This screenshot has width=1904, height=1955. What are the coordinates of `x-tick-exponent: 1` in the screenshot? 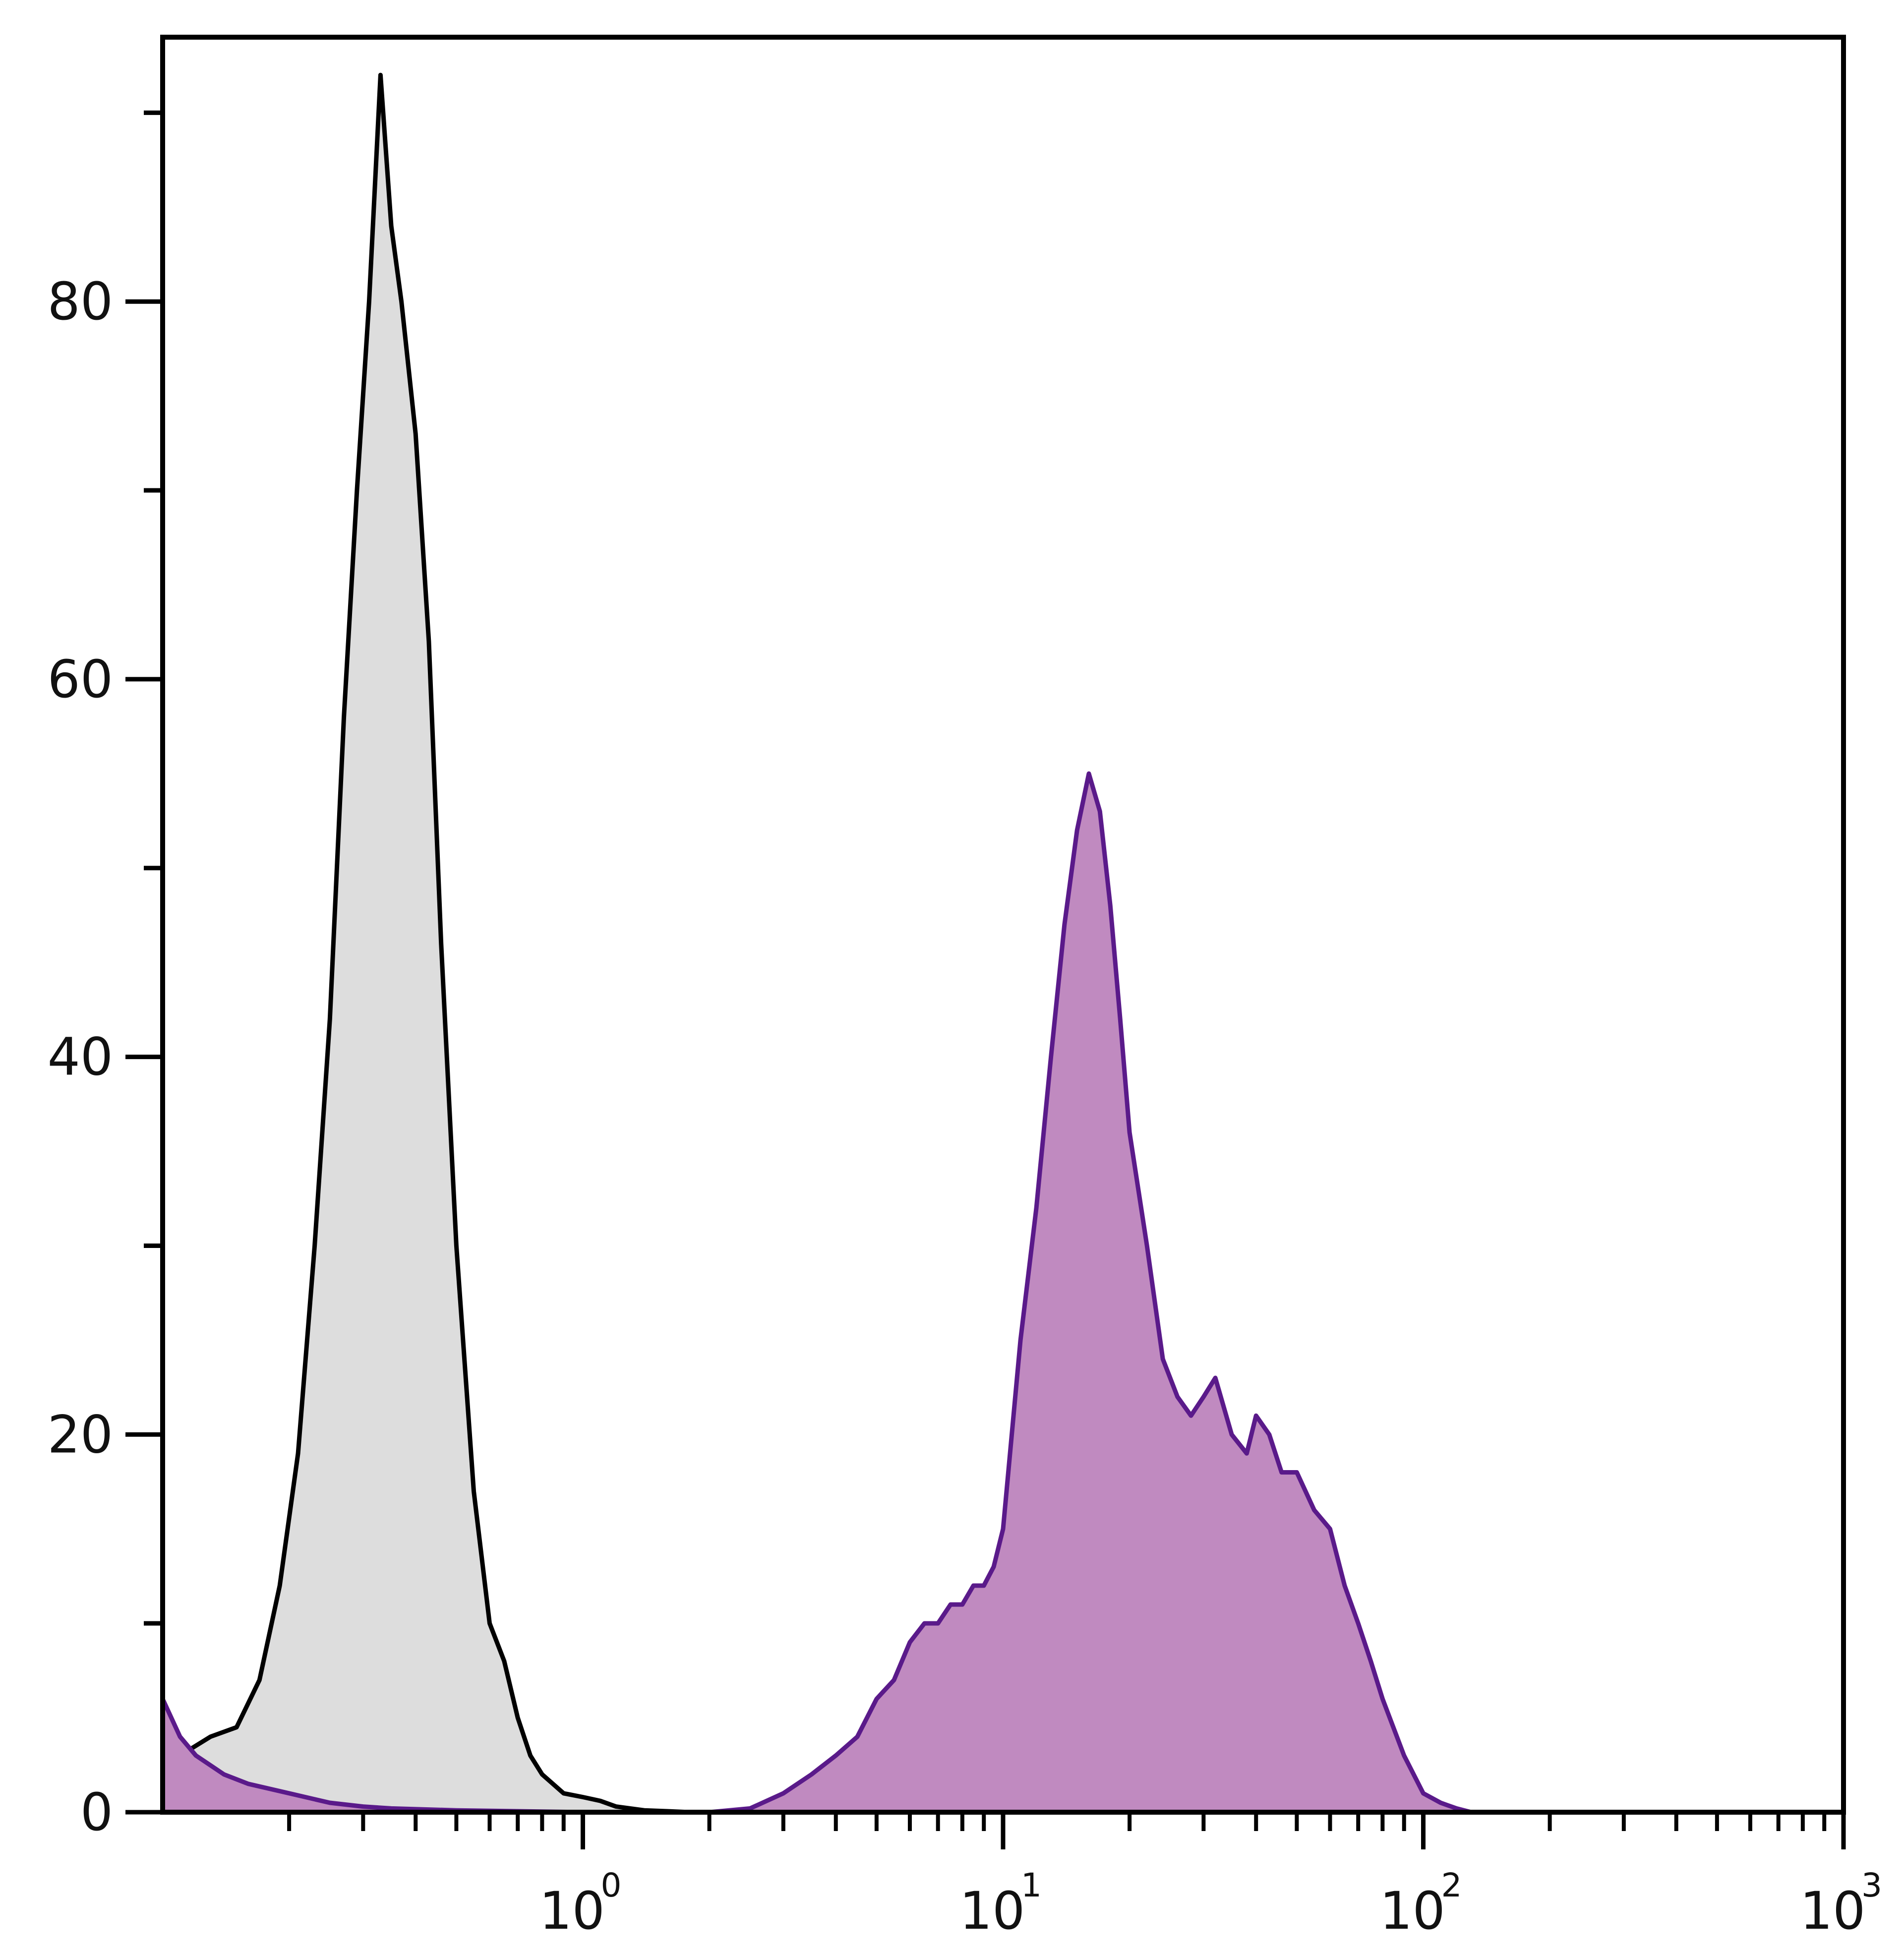 It's located at (1031, 1885).